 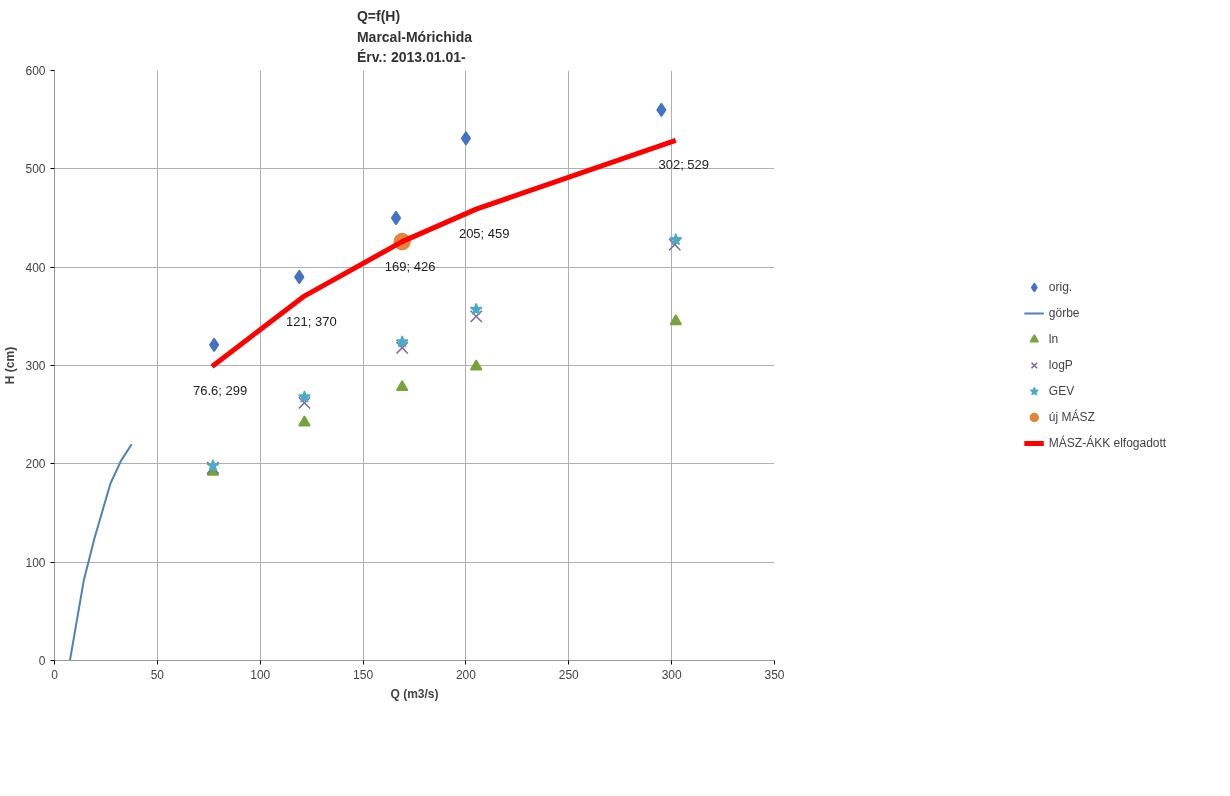 What do you see at coordinates (1061, 391) in the screenshot?
I see `legend-label: GEV` at bounding box center [1061, 391].